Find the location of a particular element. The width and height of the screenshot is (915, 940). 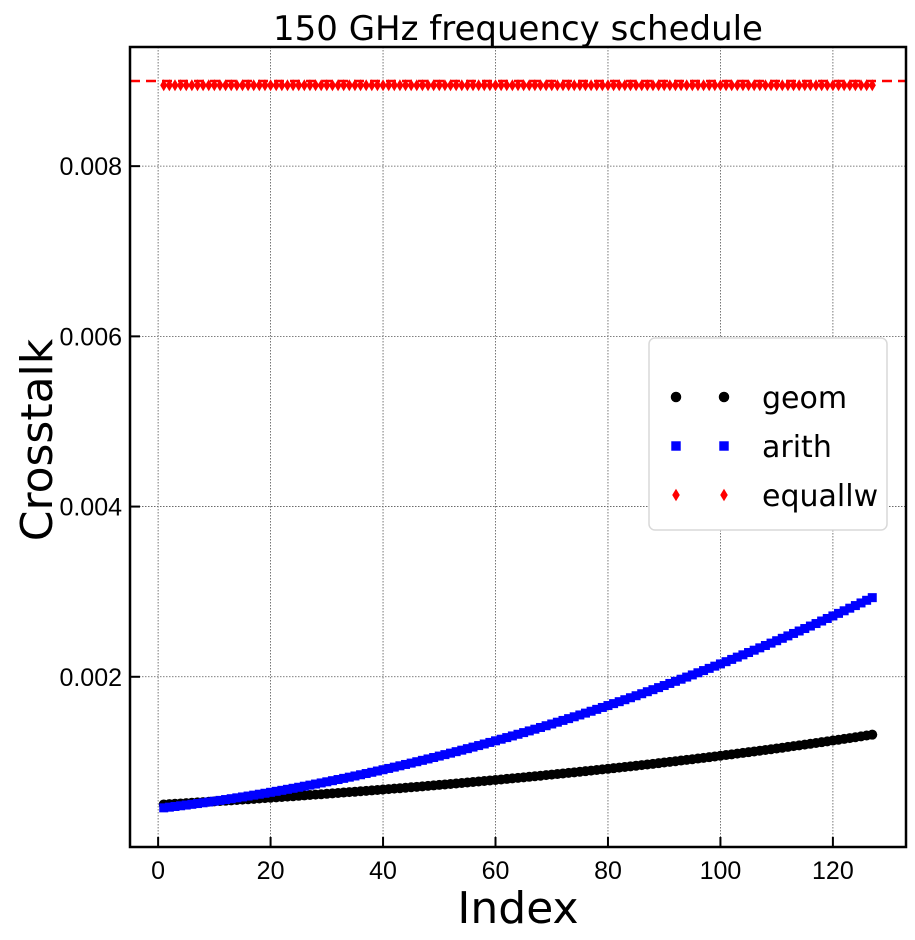

y-tick-label: 0.004 is located at coordinates (90, 508).